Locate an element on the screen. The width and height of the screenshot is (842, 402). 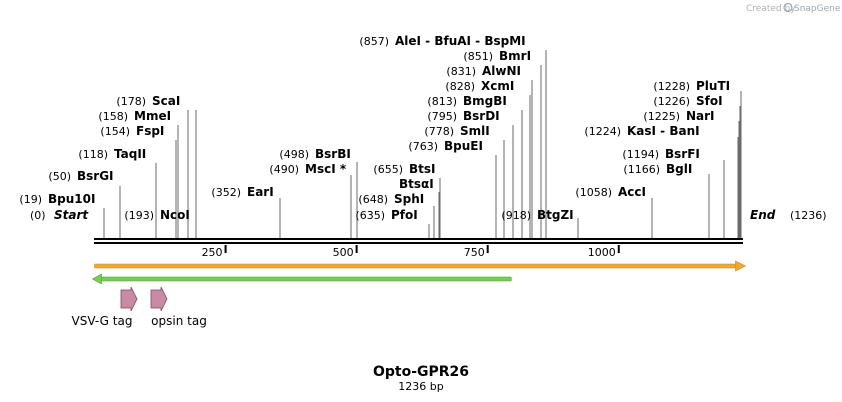
cut-site-name: AlwNI is located at coordinates (501, 71).